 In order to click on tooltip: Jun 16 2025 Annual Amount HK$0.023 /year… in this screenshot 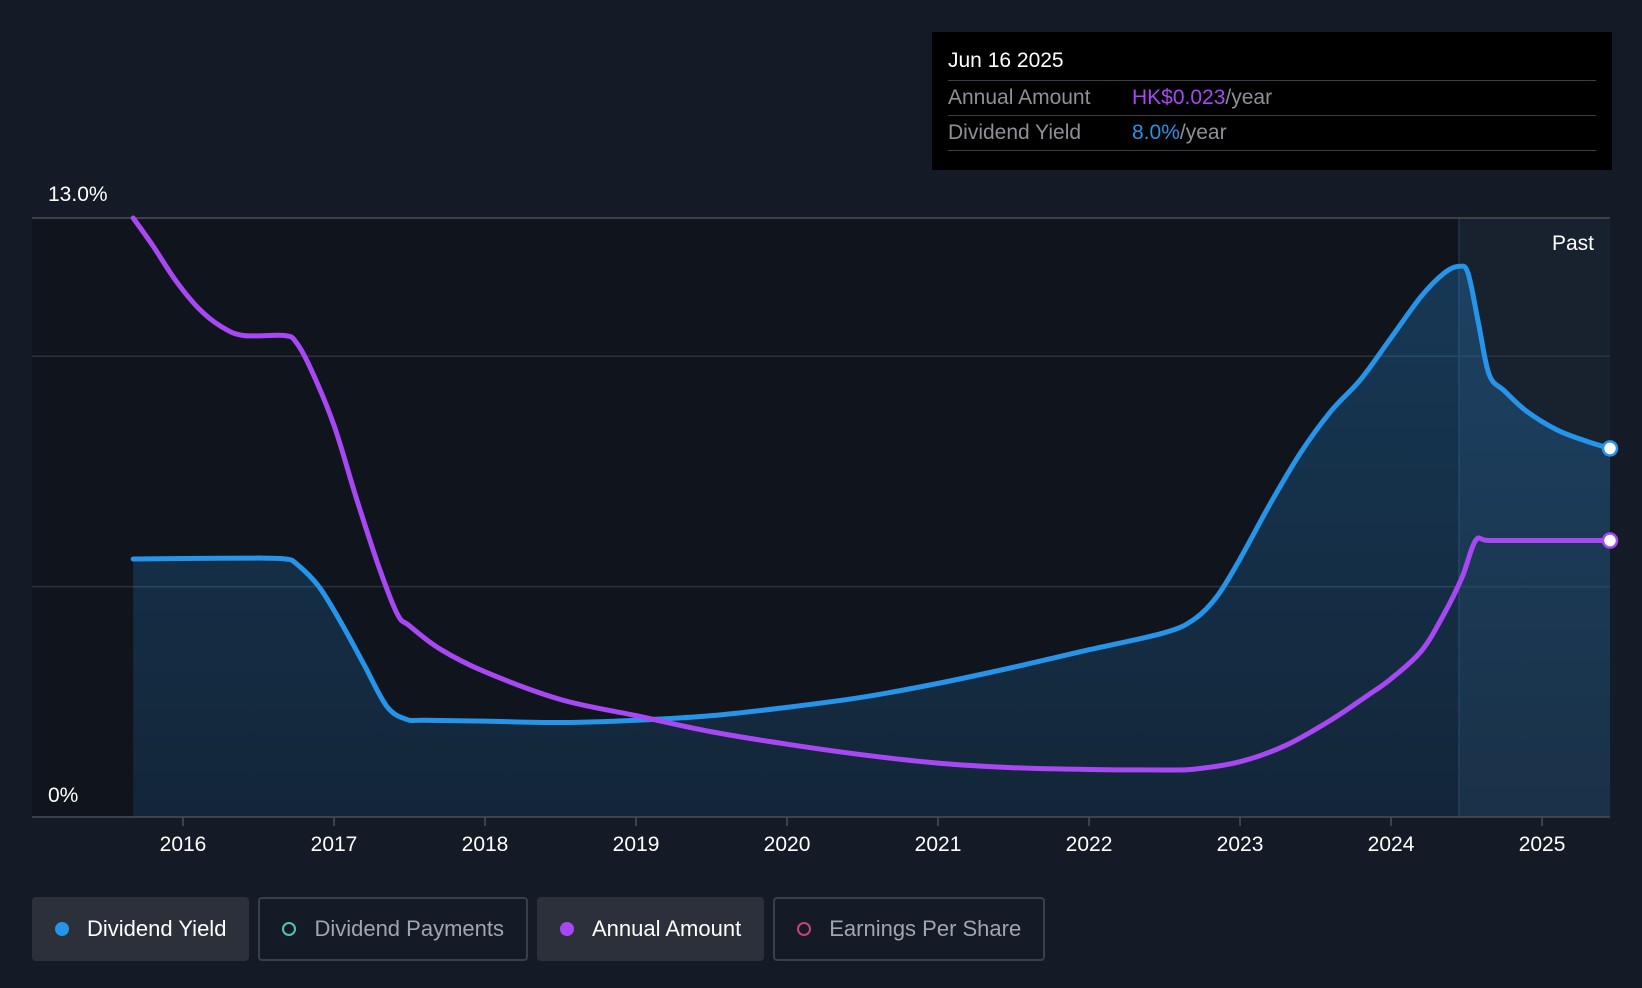, I will do `click(1272, 101)`.